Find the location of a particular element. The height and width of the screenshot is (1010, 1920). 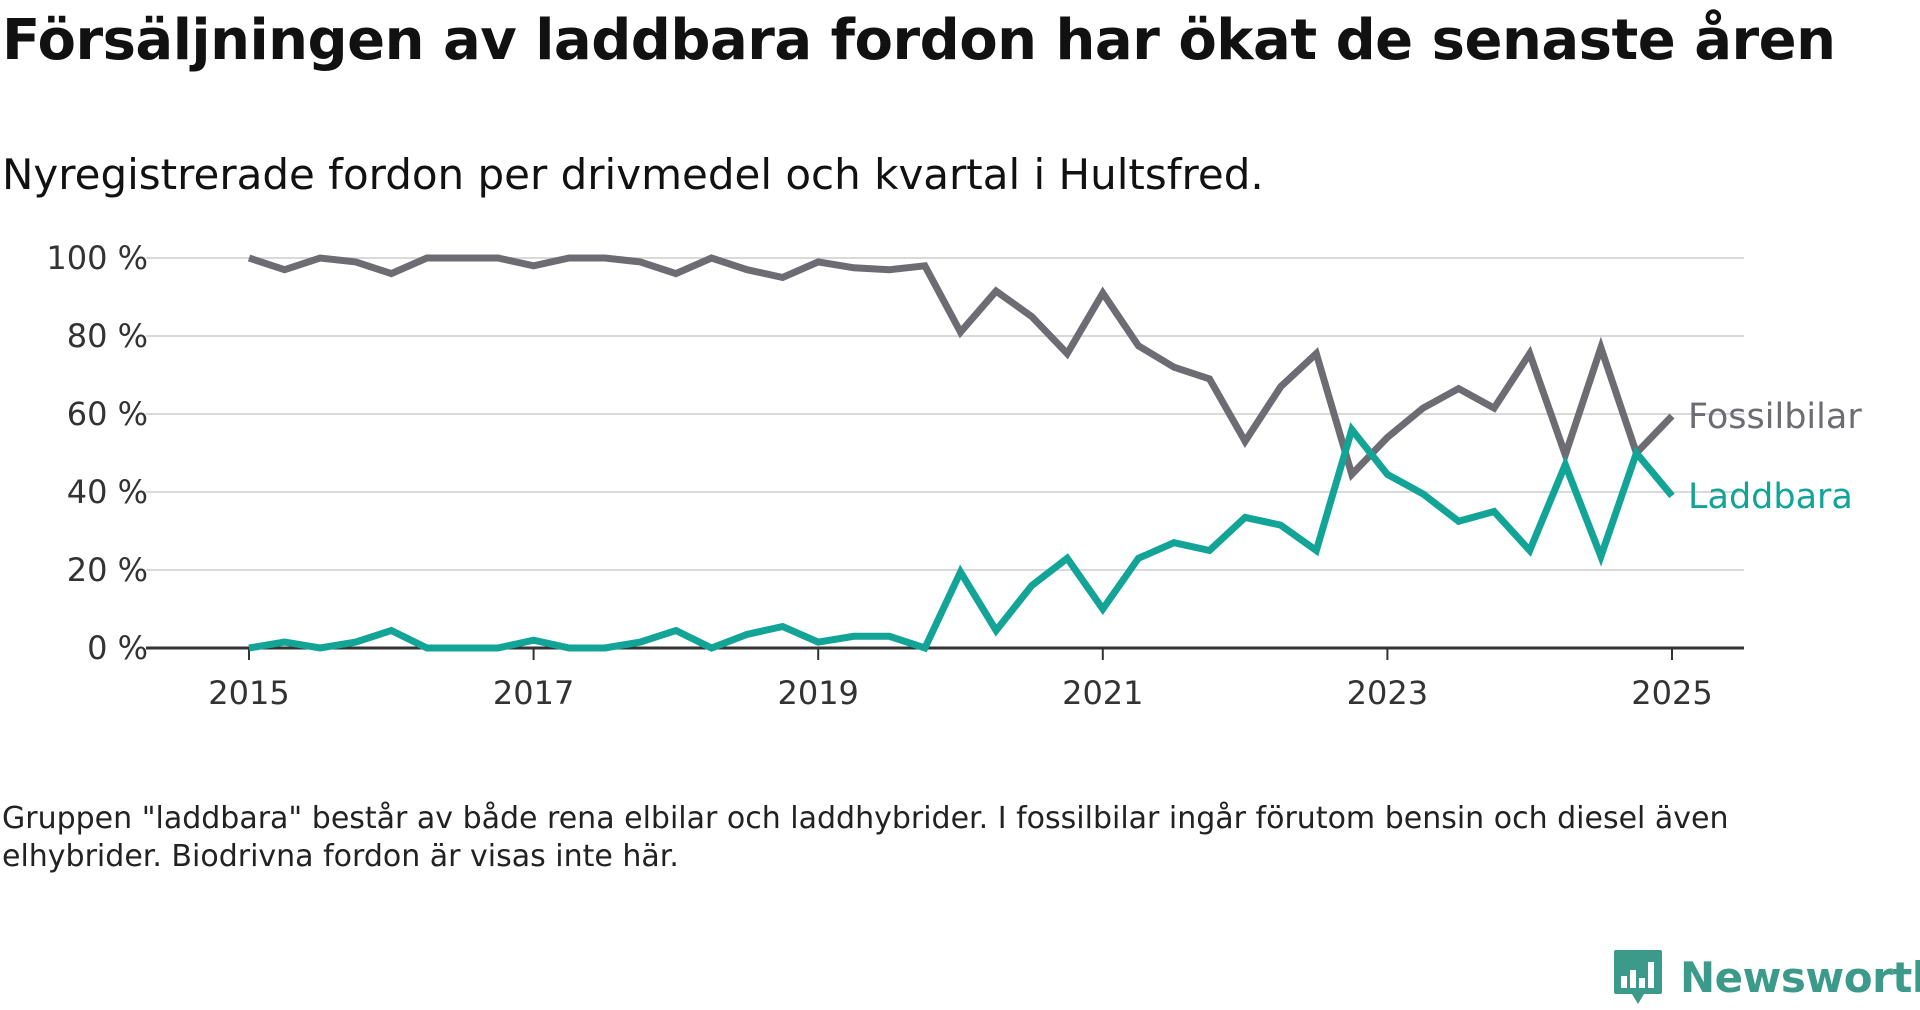

y-tick-label: 60 % is located at coordinates (107, 414).